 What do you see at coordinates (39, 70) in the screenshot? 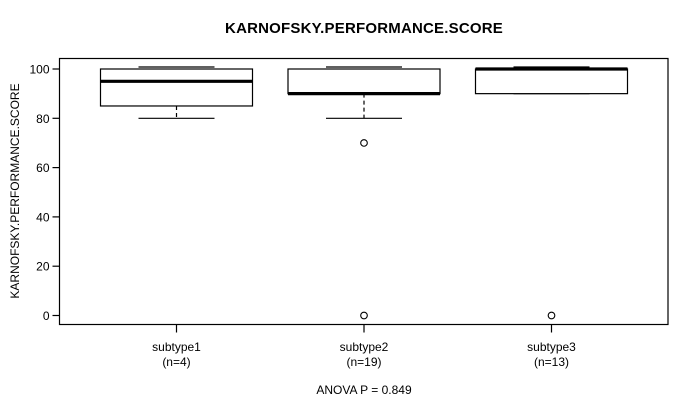
I see `y-axis-tick-label: 100` at bounding box center [39, 70].